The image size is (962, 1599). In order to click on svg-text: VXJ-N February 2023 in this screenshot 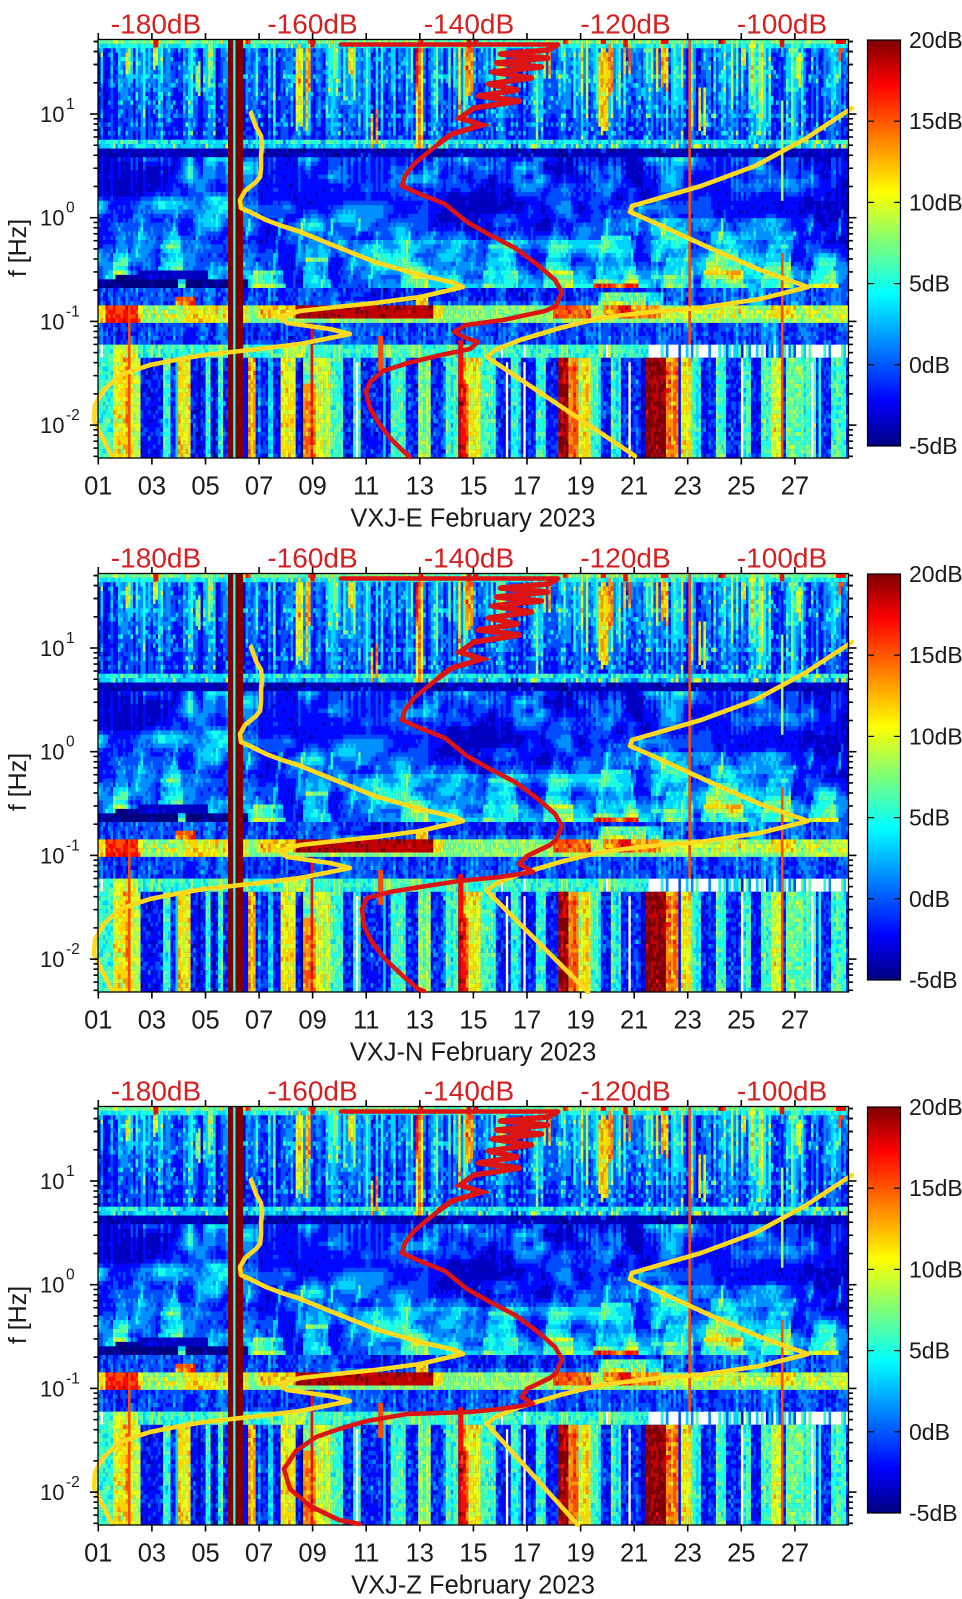, I will do `click(473, 1053)`.